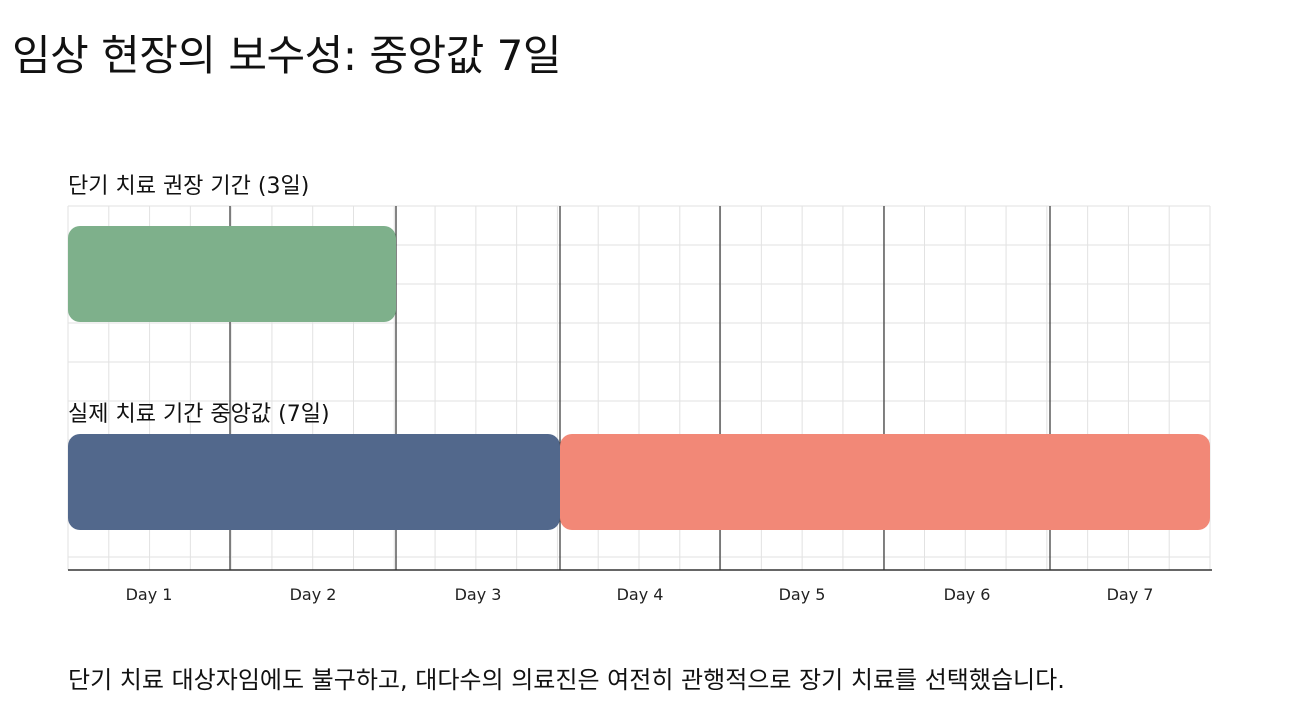  Describe the element at coordinates (199, 414) in the screenshot. I see `series-label-actual: 실제 치료 기간 중앙값 (7일)` at that location.